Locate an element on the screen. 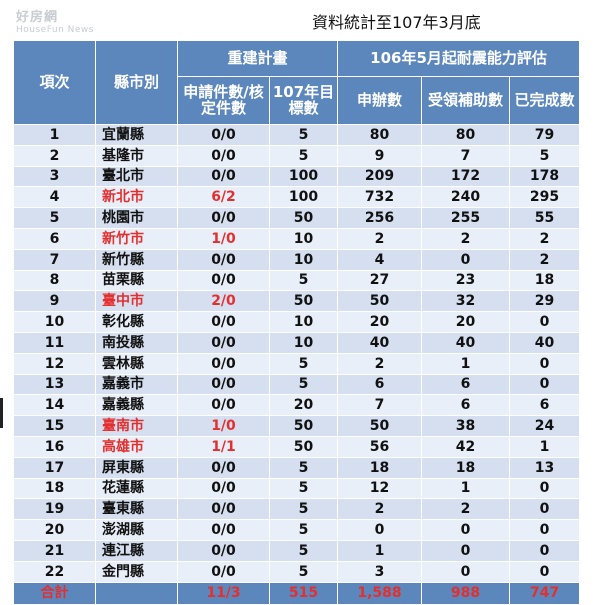 The width and height of the screenshot is (595, 605). table-row: 4 新北市 6/2 100 732 240 295 is located at coordinates (297, 197).